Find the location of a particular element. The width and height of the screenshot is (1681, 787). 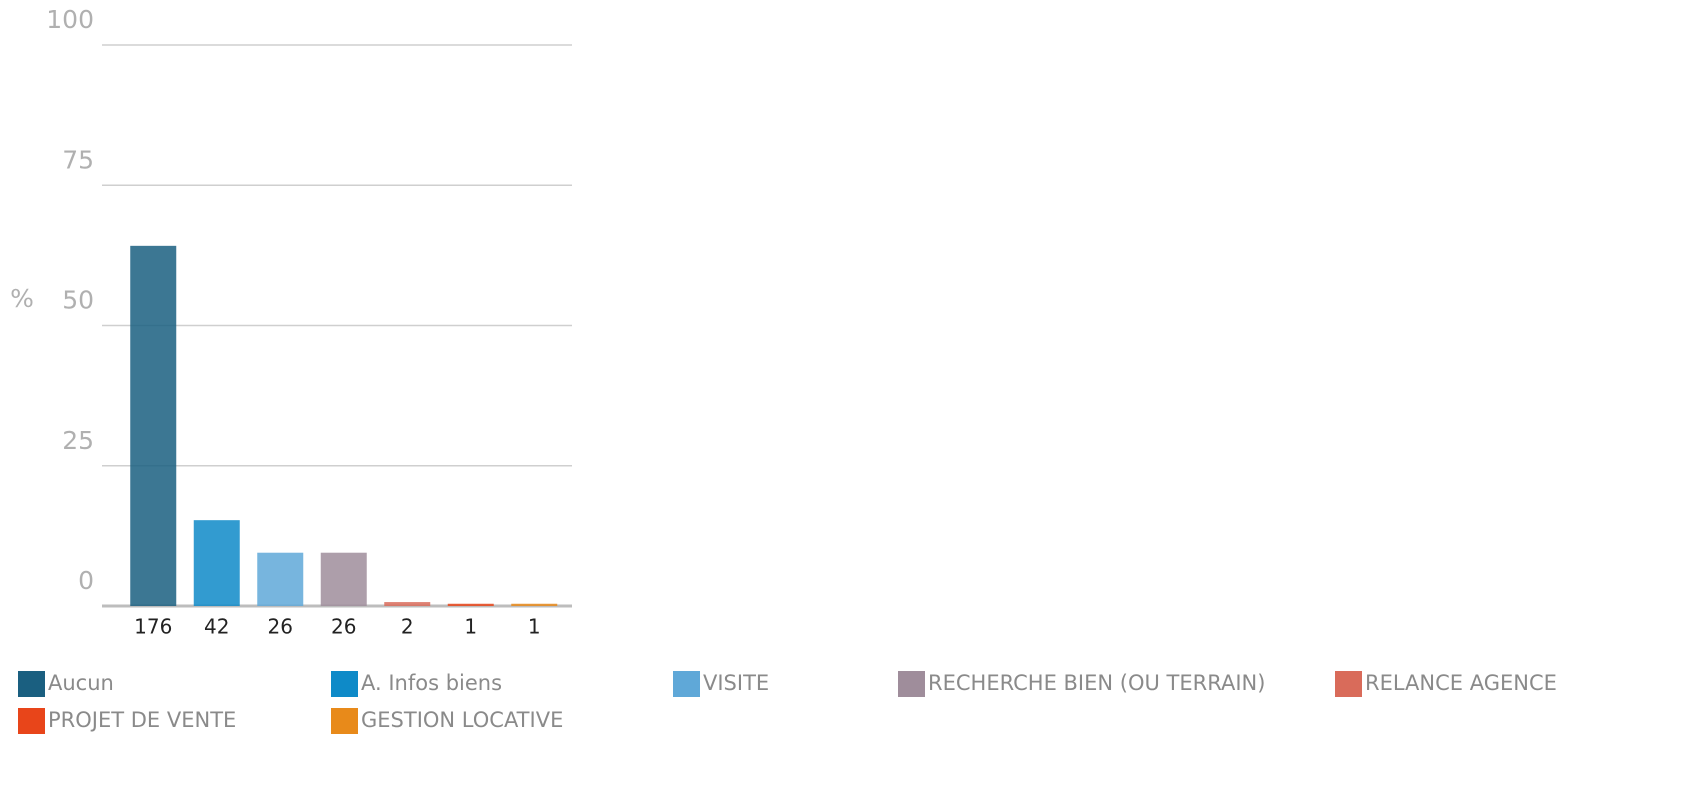

legend-label: A. Infos biens is located at coordinates (431, 683).